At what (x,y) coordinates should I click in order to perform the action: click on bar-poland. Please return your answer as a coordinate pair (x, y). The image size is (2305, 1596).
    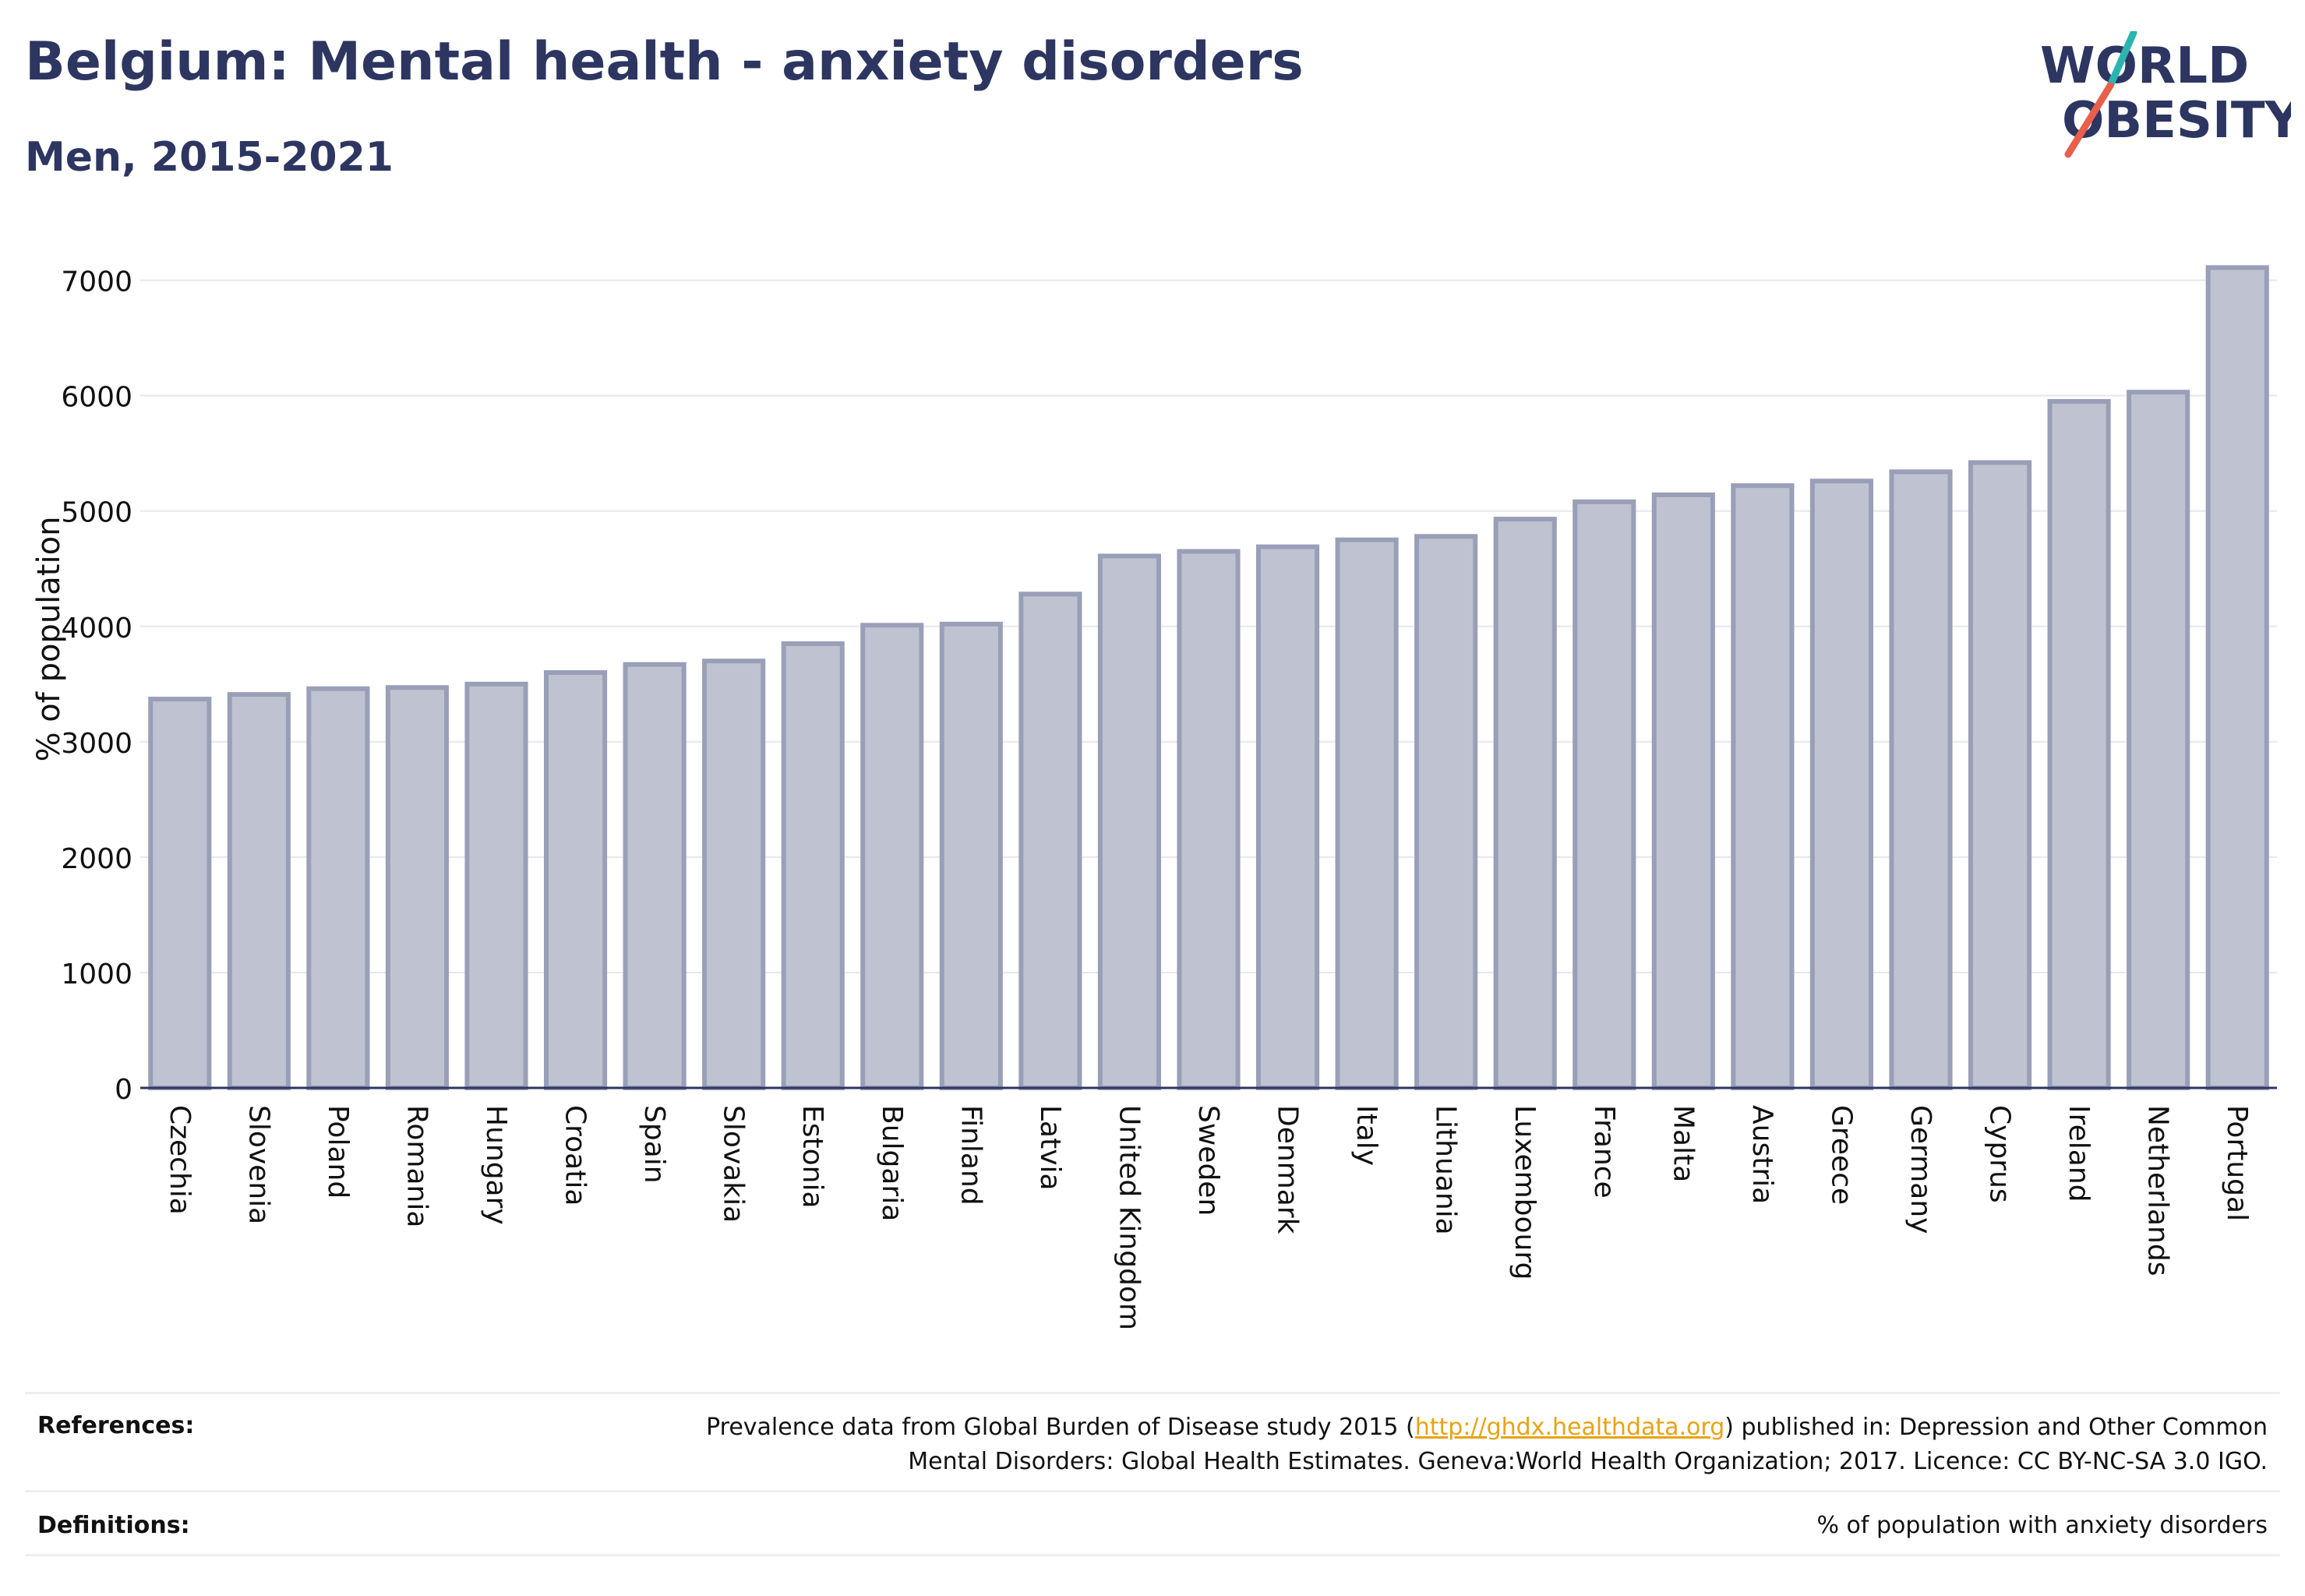
    Looking at the image, I should click on (338, 888).